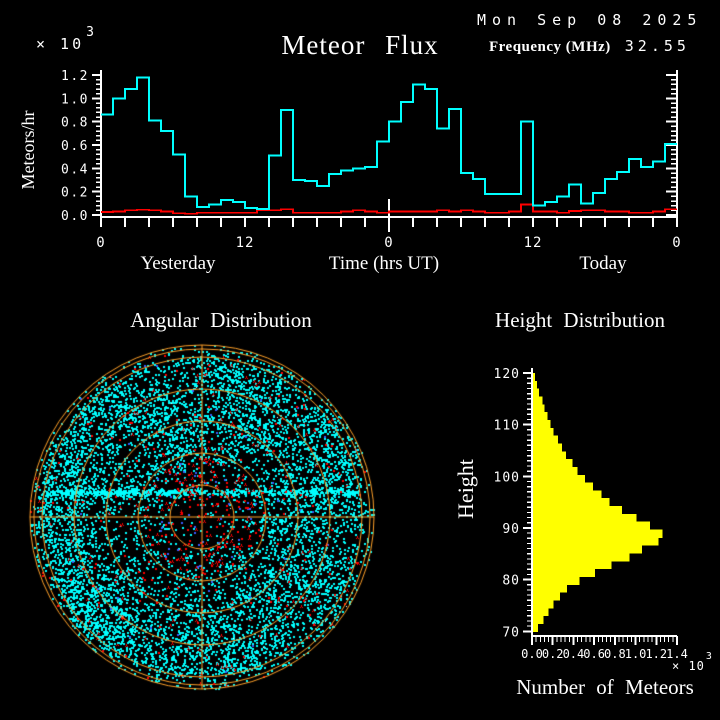 The width and height of the screenshot is (720, 720). What do you see at coordinates (590, 20) in the screenshot?
I see `date-display: Mon Sep 08 2025` at bounding box center [590, 20].